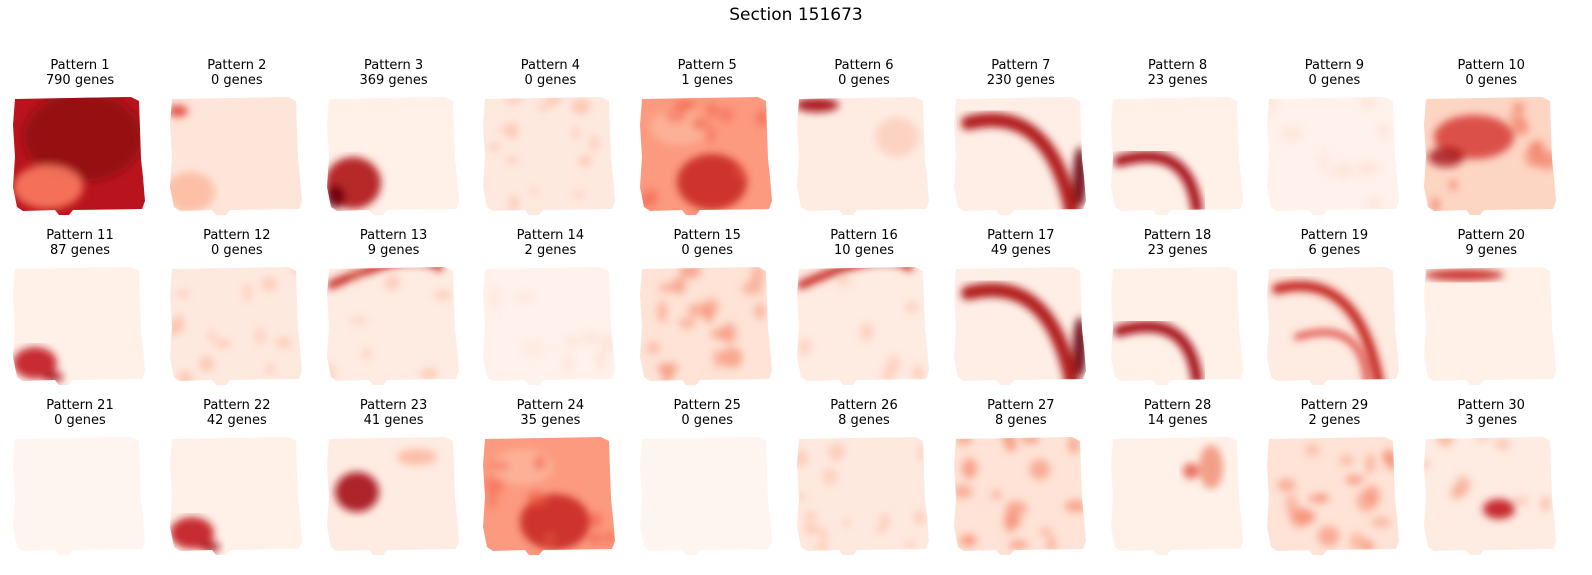 The image size is (1592, 575). I want to click on panel-title: Pattern 19, so click(1334, 235).